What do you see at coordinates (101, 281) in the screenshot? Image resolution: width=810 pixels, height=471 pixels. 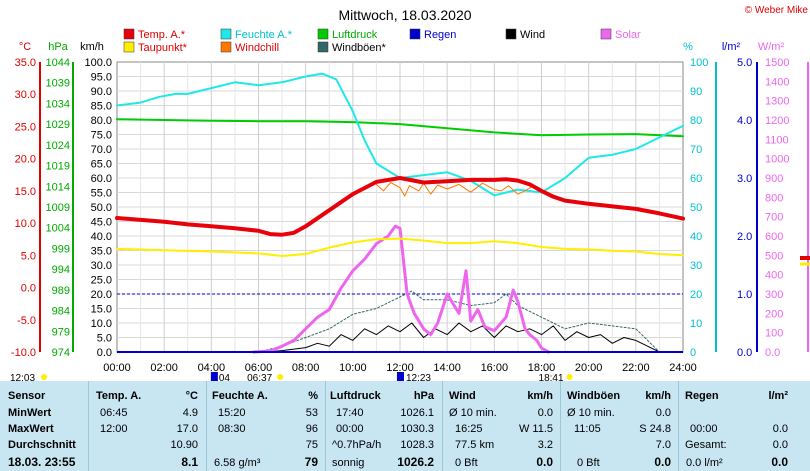 I see `wind-tick-label: 25.0` at bounding box center [101, 281].